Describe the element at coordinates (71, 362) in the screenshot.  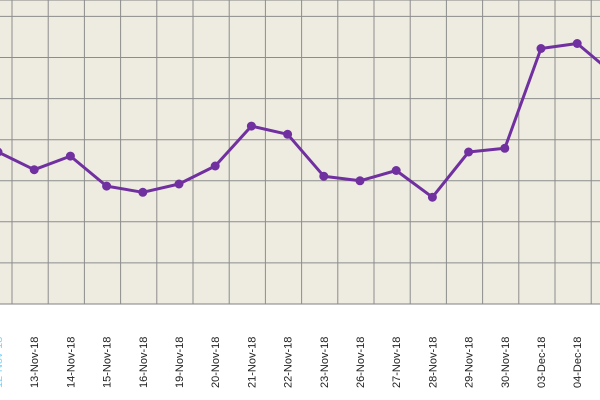
I see `x-tick-label: 14-Nov-18` at that location.